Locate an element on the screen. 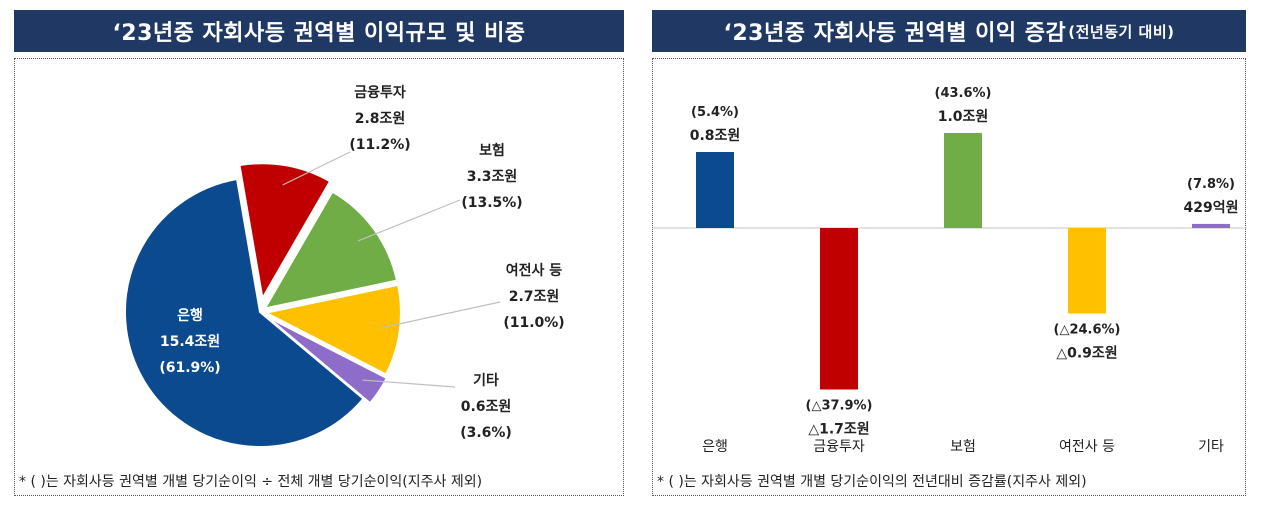 The width and height of the screenshot is (1280, 517). pie-label-name: 여전사 등 is located at coordinates (534, 270).